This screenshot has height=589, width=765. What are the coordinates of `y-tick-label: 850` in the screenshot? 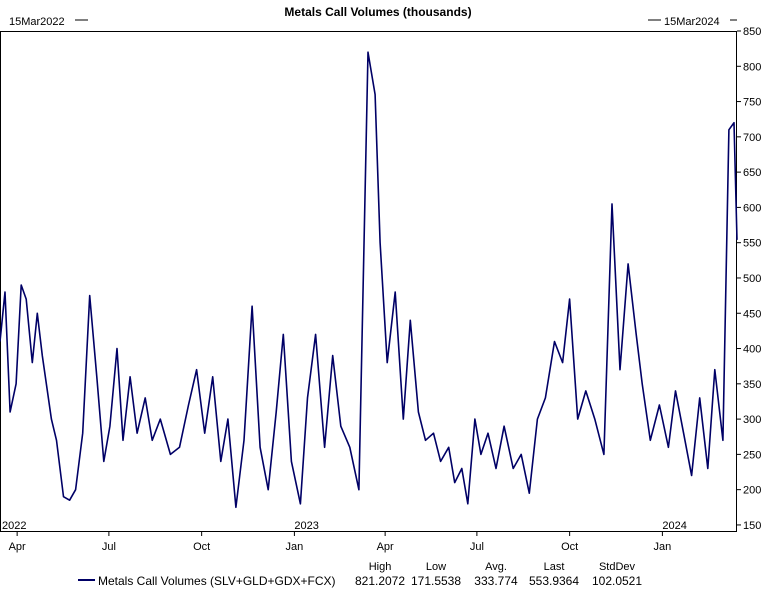 It's located at (752, 32).